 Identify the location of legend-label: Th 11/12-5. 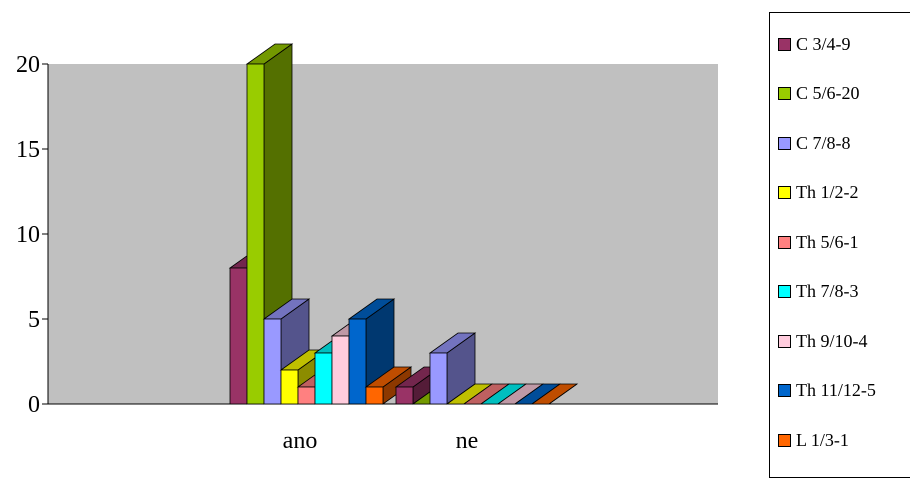
(836, 390).